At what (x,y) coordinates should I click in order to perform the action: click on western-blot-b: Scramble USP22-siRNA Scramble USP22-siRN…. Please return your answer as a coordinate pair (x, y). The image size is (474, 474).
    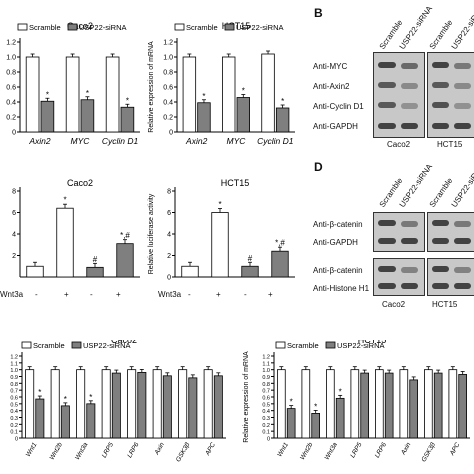
    Looking at the image, I should click on (389, 80).